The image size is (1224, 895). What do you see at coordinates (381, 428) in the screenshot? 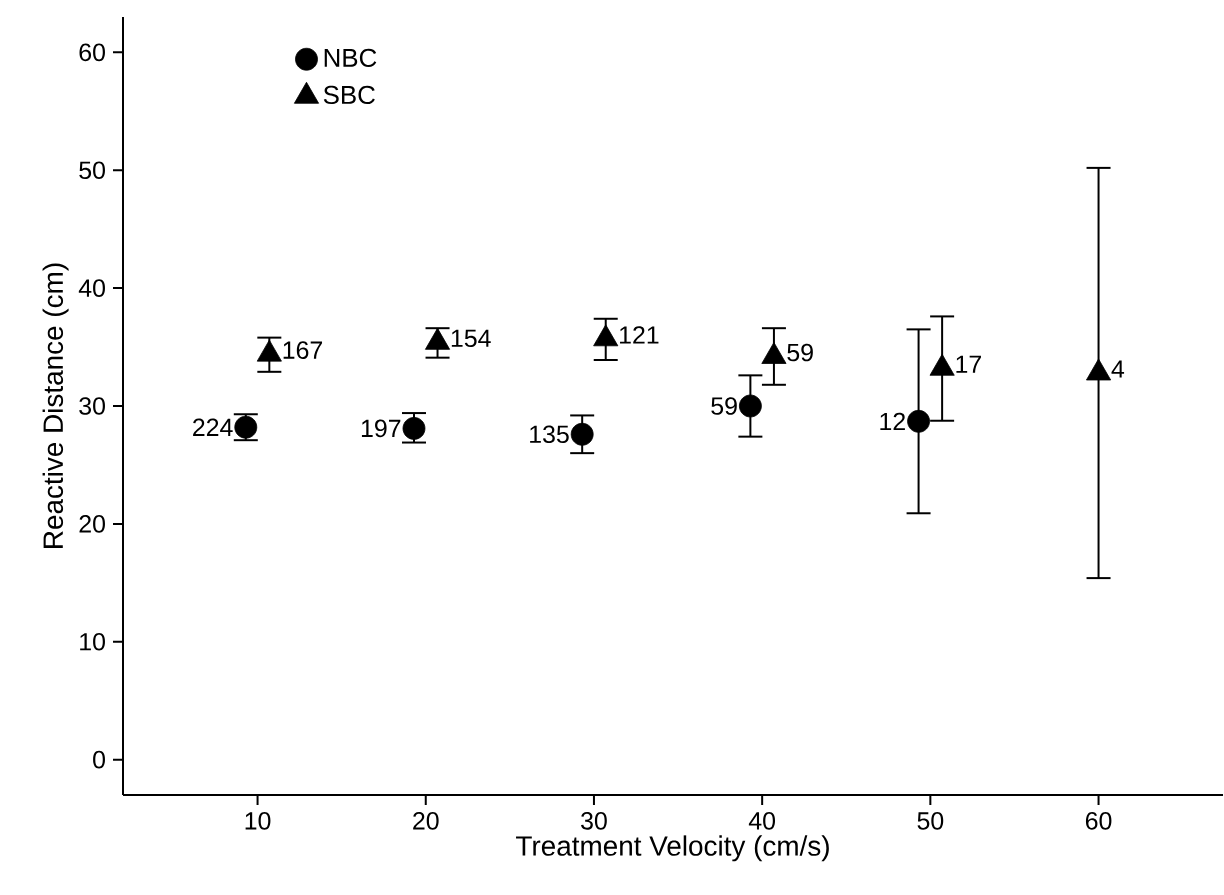
I see `annotation: 197` at bounding box center [381, 428].